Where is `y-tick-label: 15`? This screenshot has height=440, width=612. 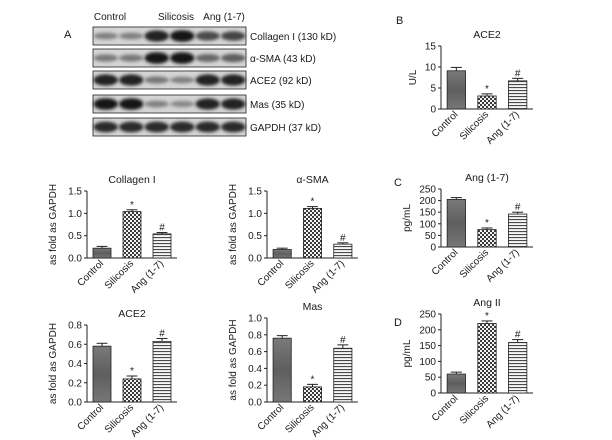 y-tick-label: 15 is located at coordinates (431, 47).